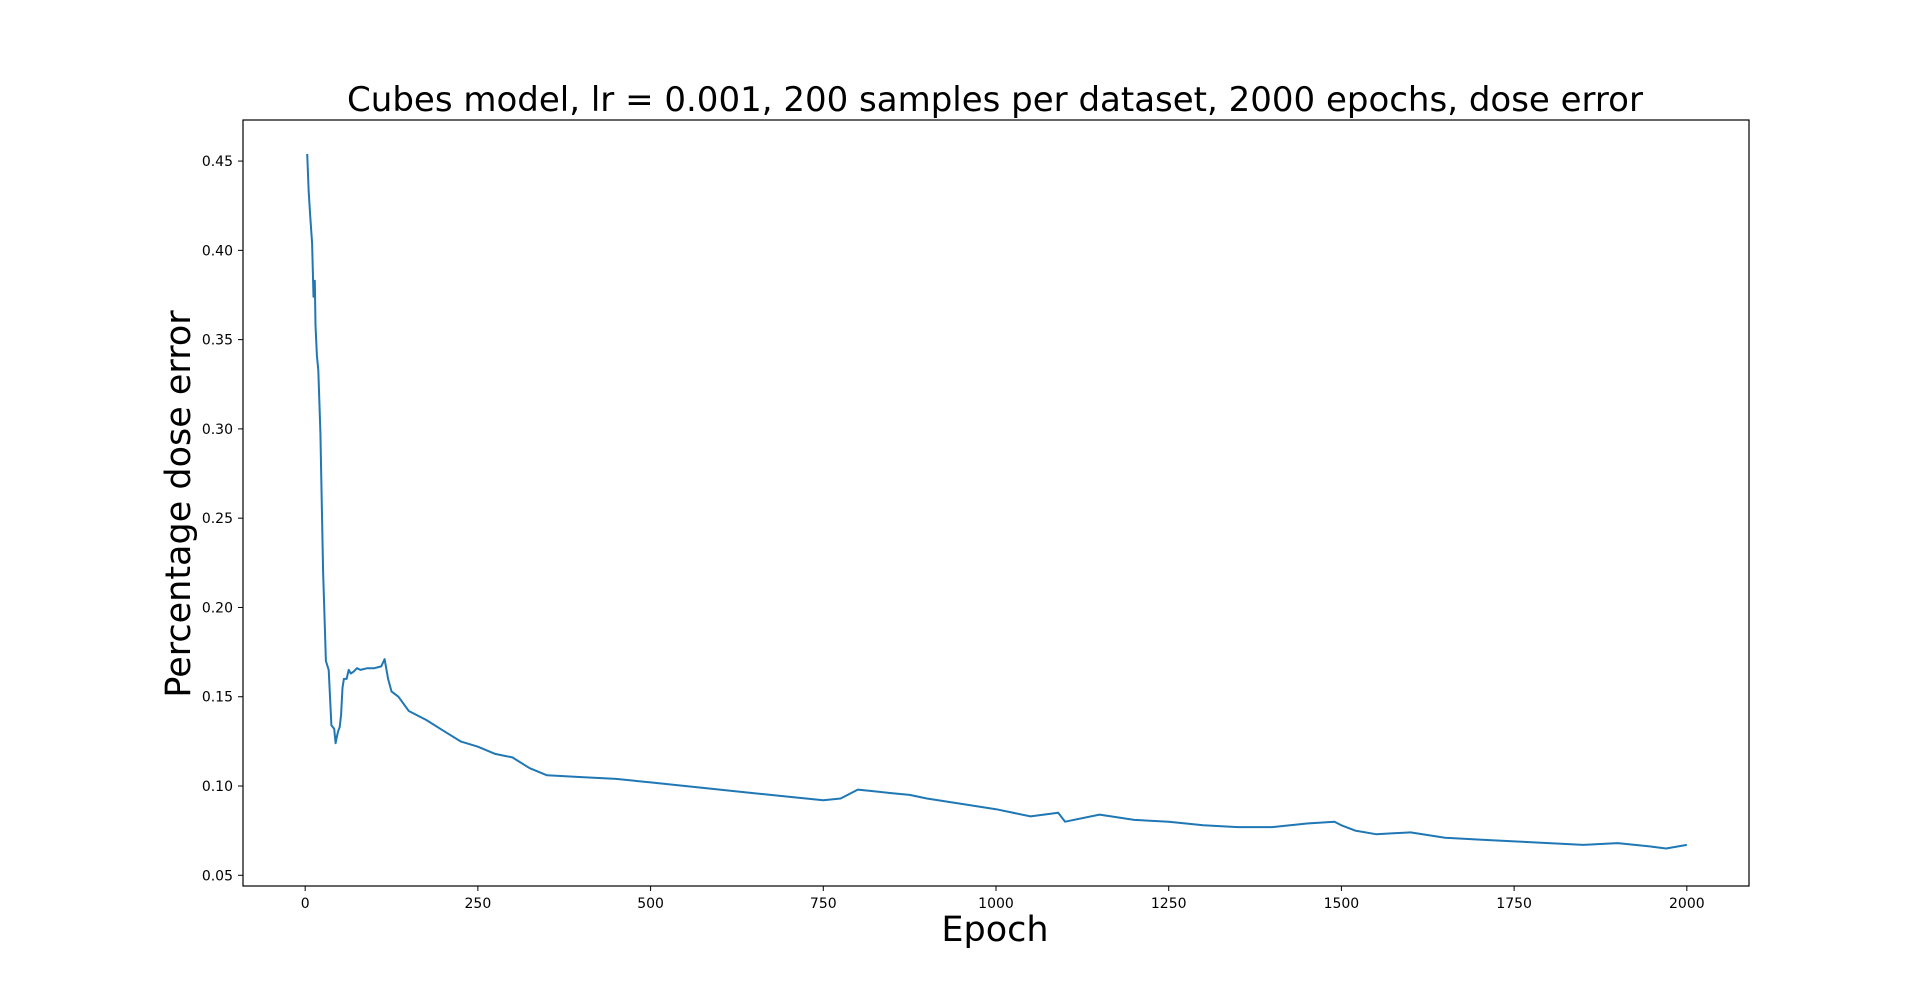  Describe the element at coordinates (1342, 904) in the screenshot. I see `x-tick-label: 1500` at that location.